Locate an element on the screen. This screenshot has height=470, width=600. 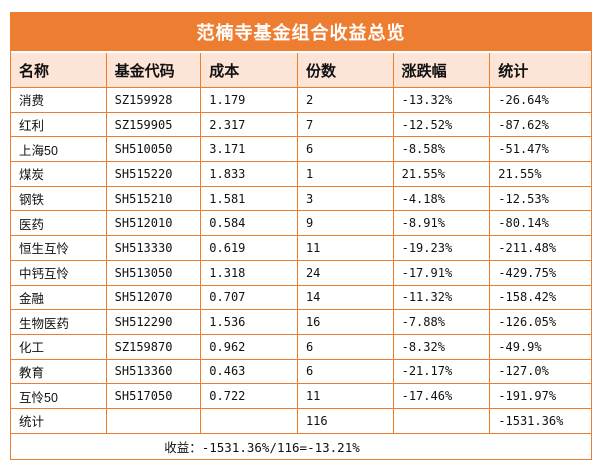
totals-cell-cost is located at coordinates (249, 420).